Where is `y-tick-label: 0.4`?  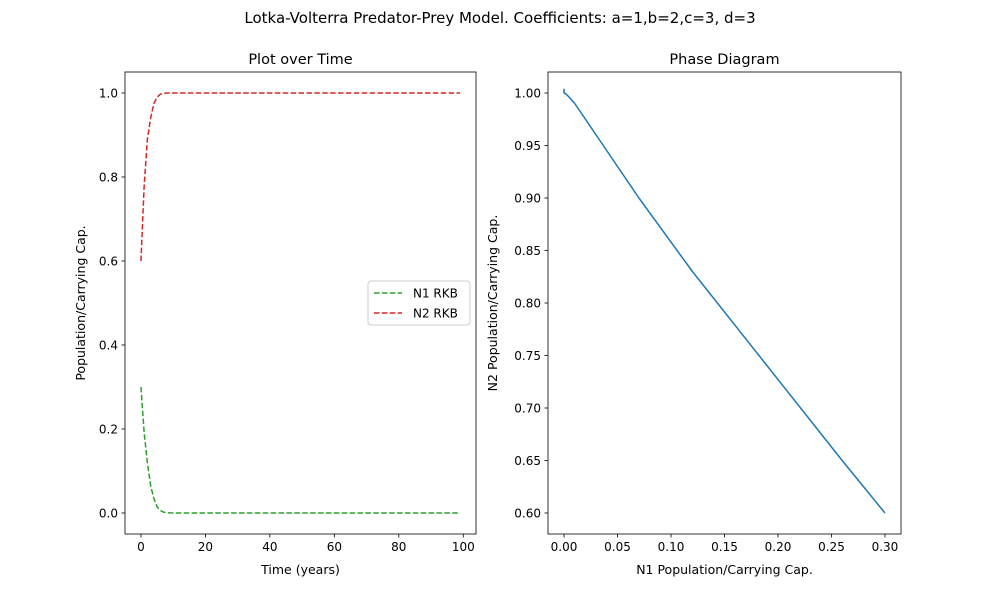 y-tick-label: 0.4 is located at coordinates (108, 345).